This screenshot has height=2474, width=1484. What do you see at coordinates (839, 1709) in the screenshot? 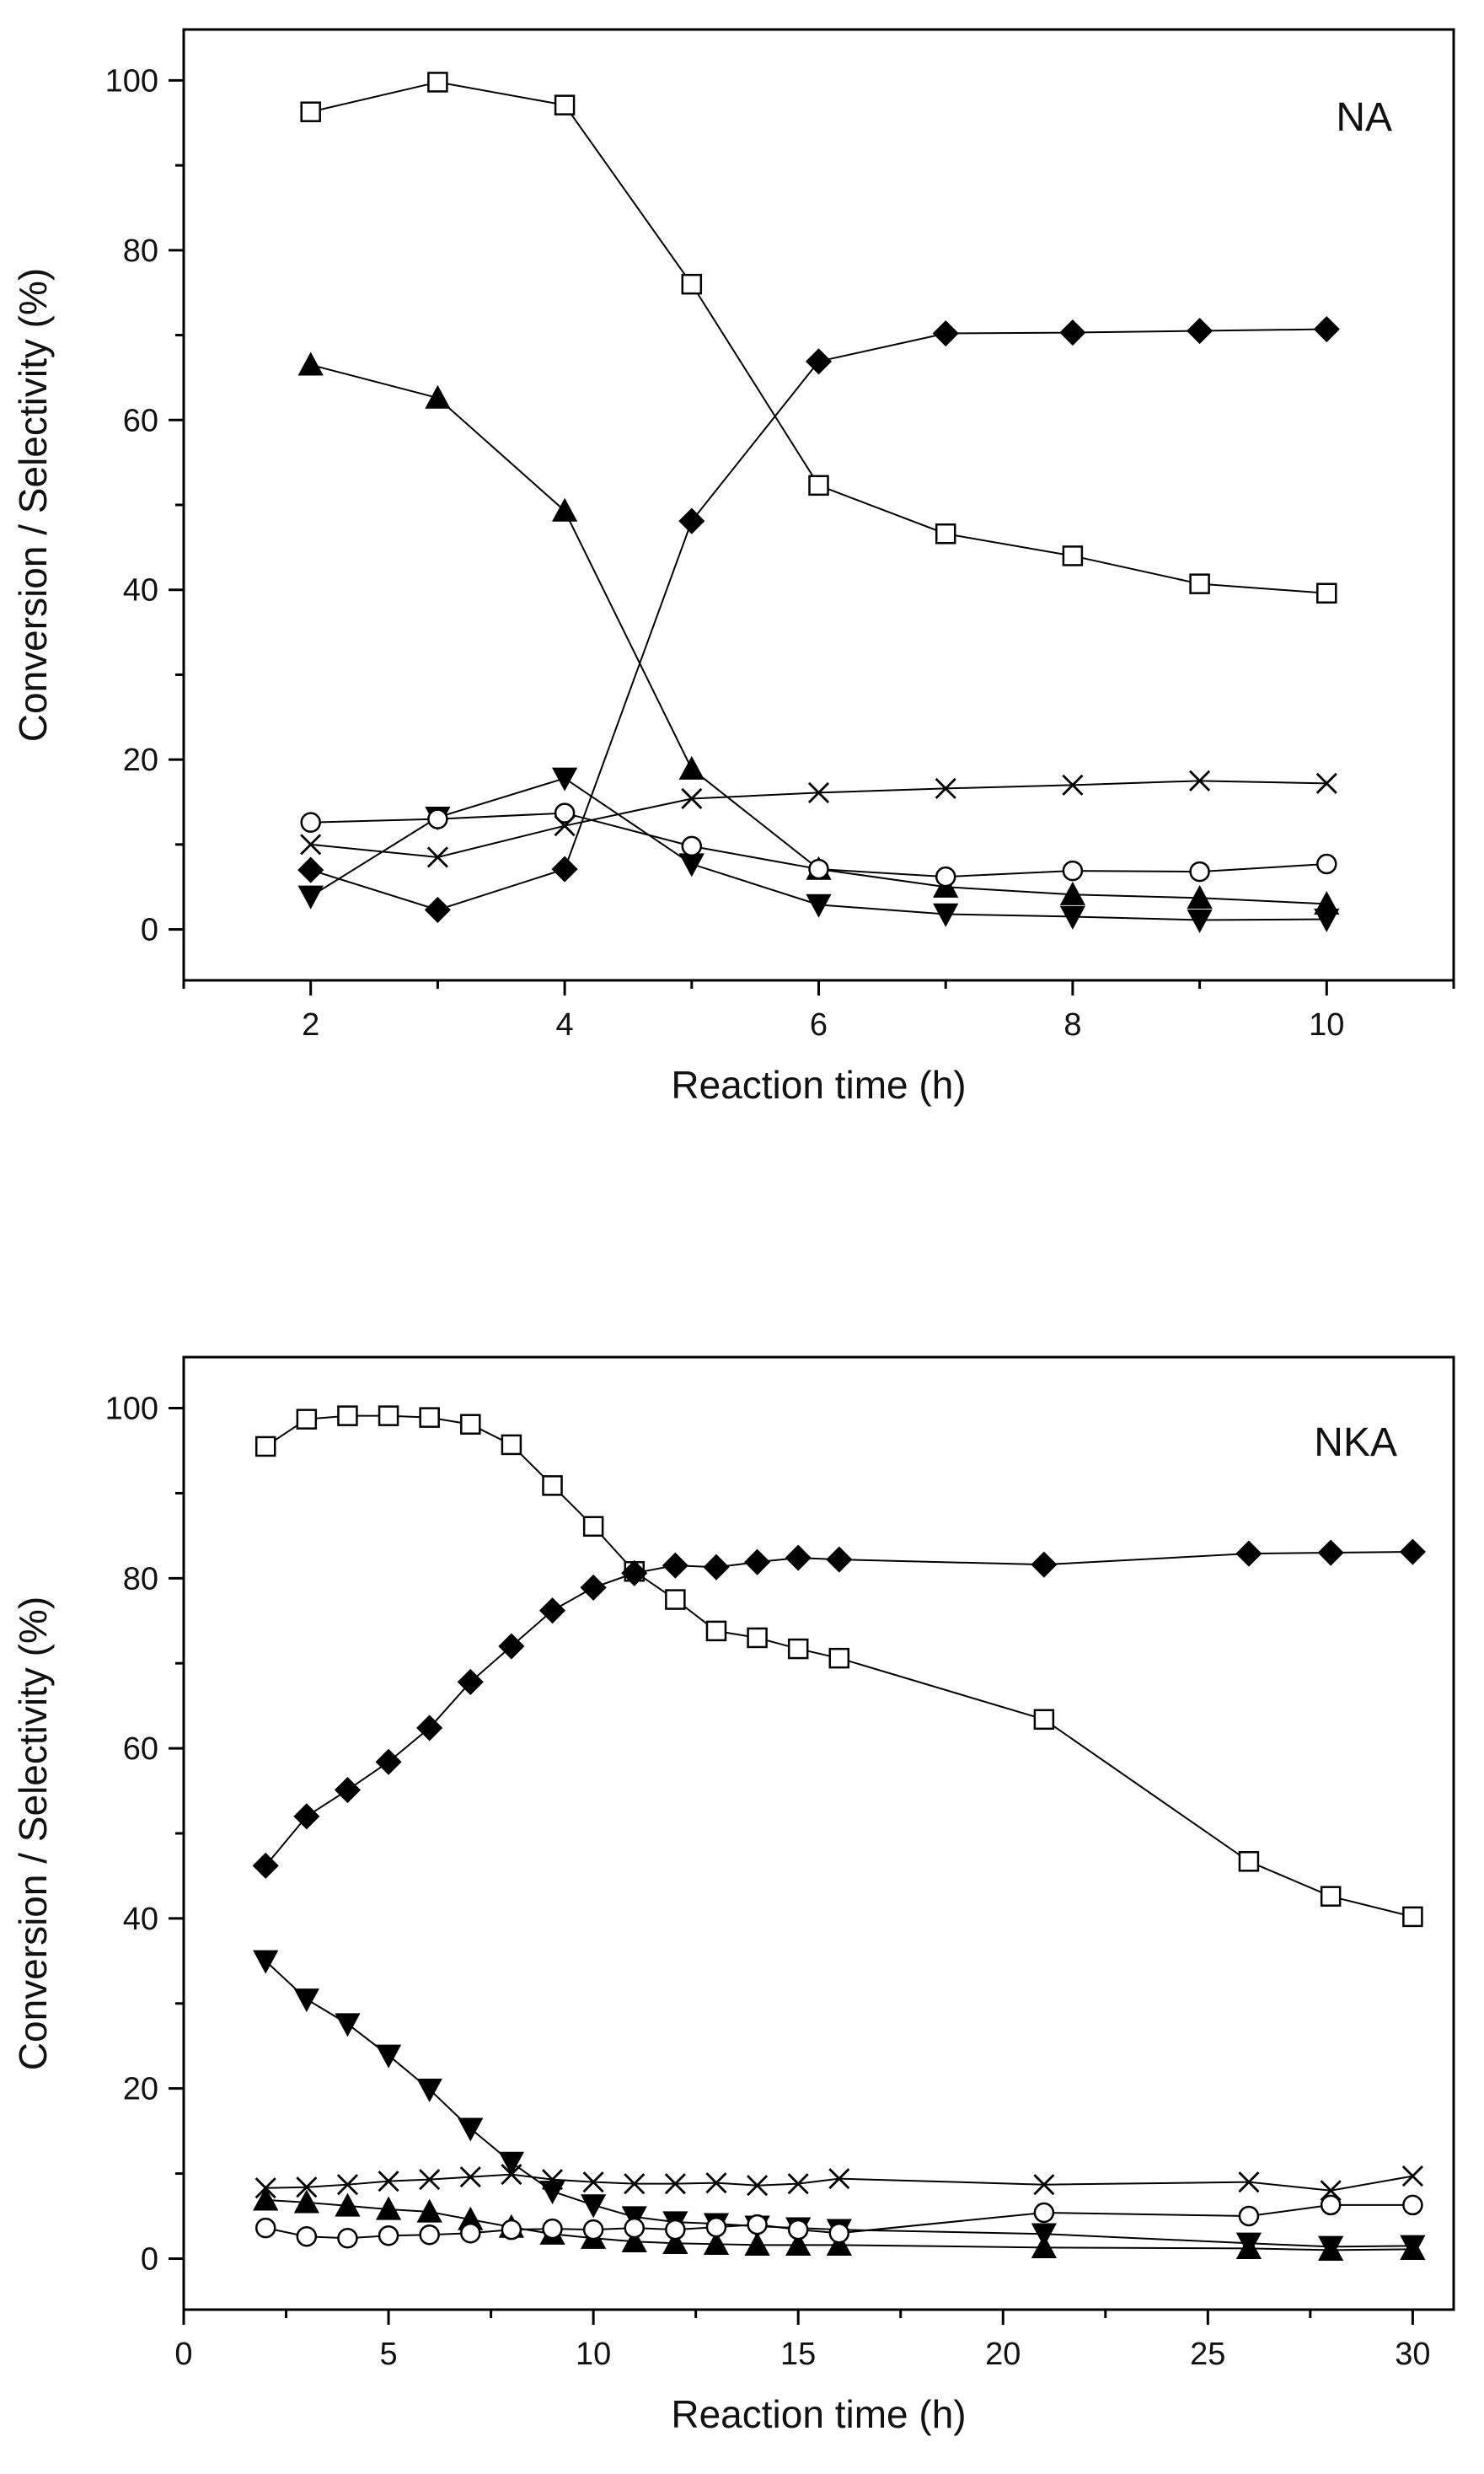
I see `series-markers-filled-diamond` at bounding box center [839, 1709].